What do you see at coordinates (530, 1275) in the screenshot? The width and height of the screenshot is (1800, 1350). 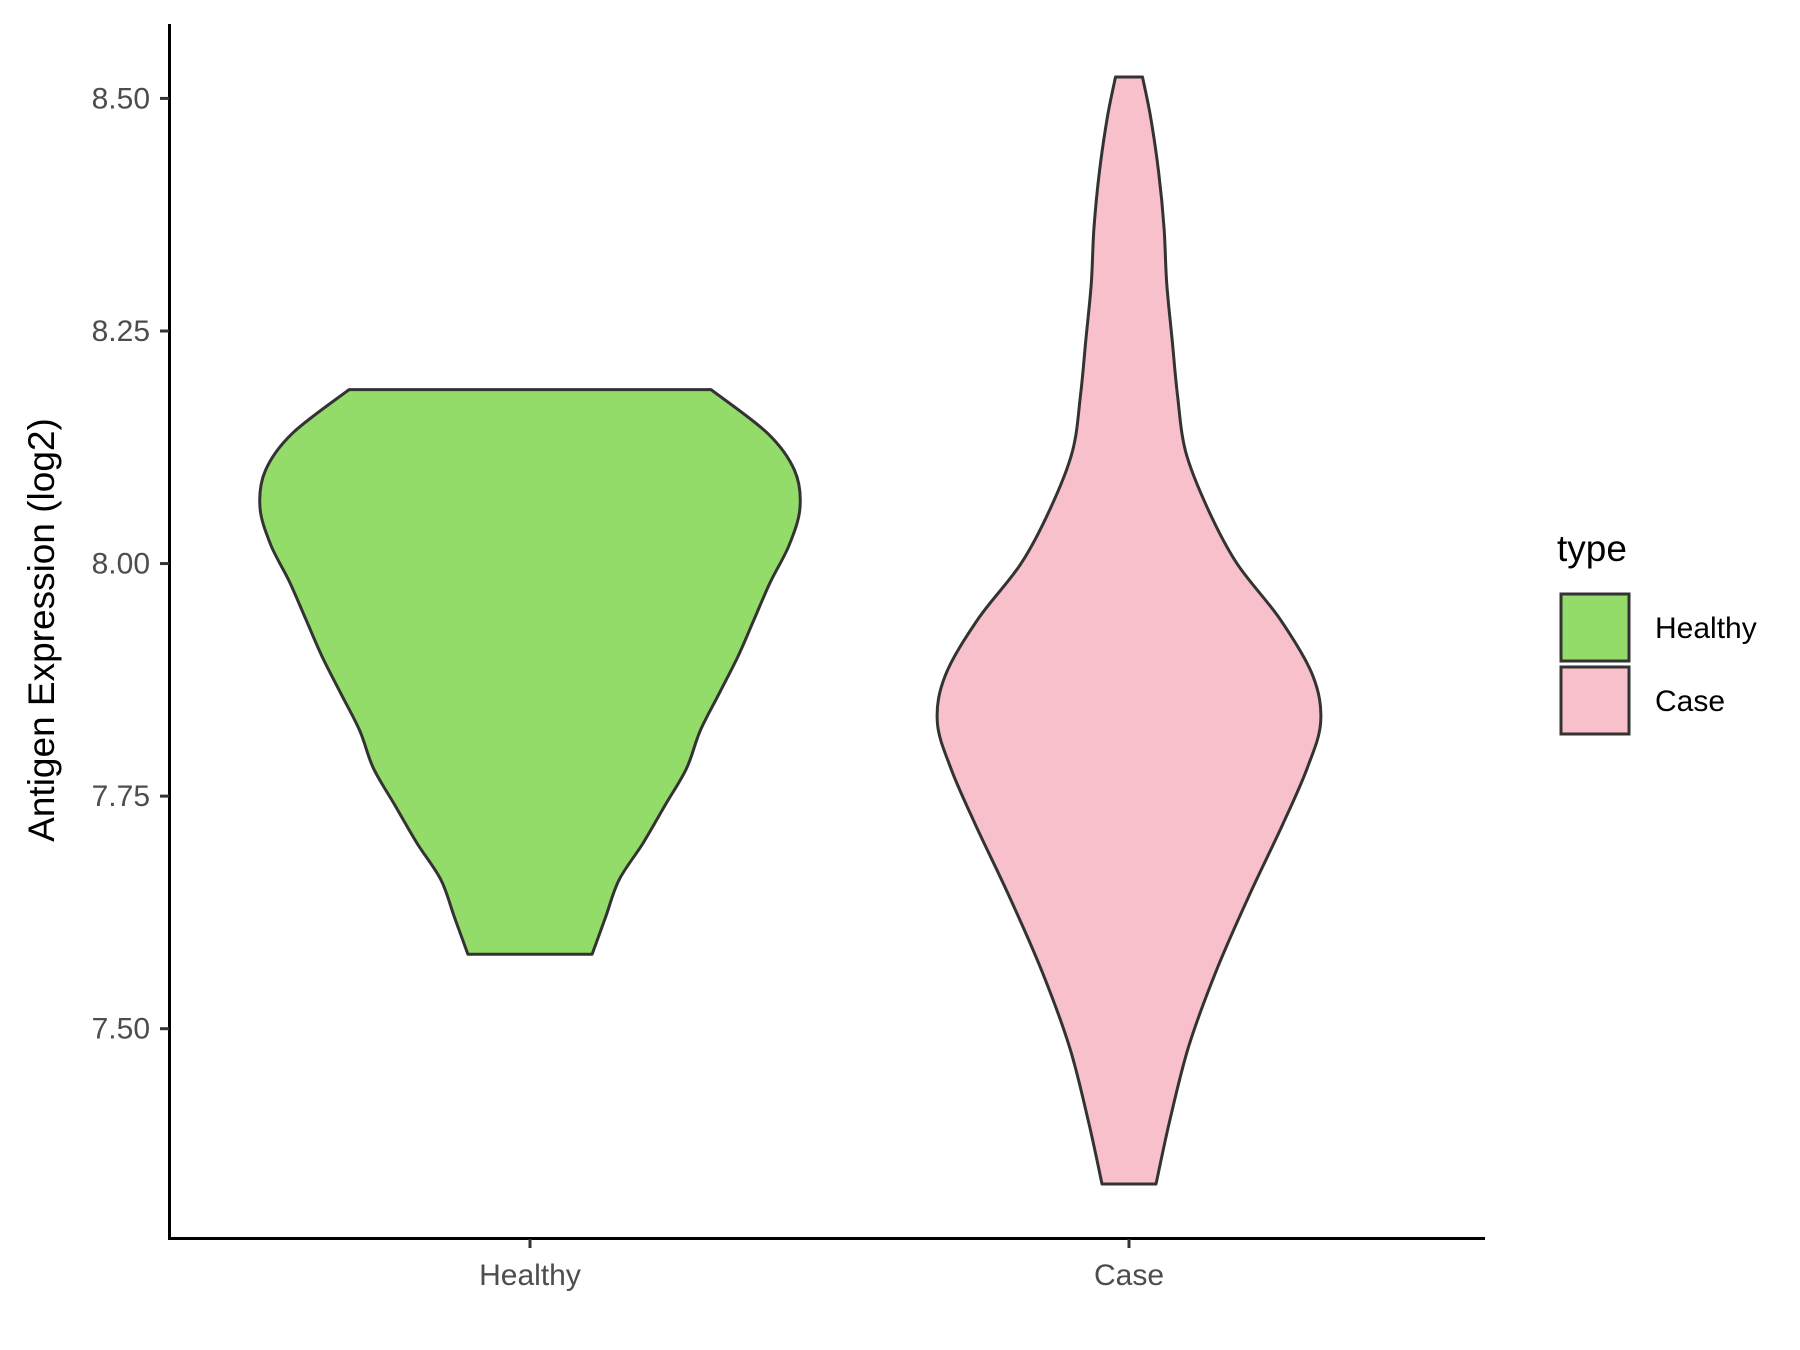 I see `x-tick-label: Healthy` at bounding box center [530, 1275].